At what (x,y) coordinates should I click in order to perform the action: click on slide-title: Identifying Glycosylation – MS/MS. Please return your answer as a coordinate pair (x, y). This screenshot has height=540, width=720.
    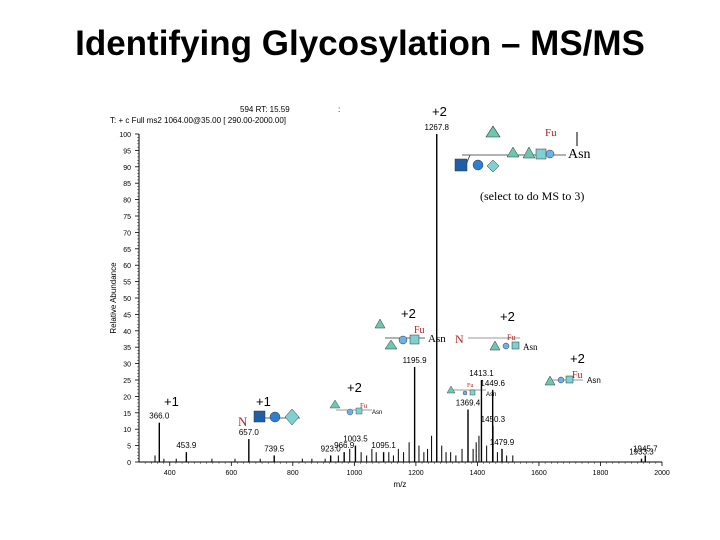
    Looking at the image, I should click on (360, 43).